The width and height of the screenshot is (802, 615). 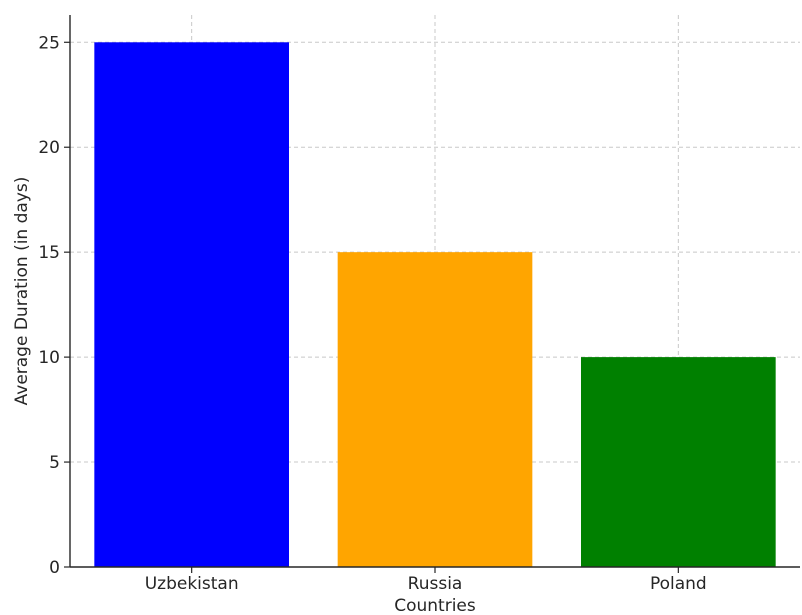 I want to click on x-tick-label: Poland, so click(x=678, y=584).